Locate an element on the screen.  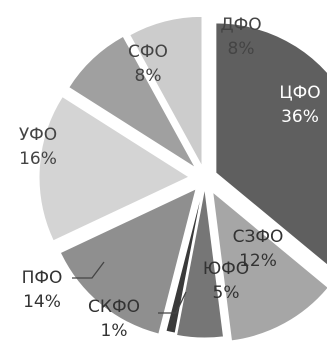
slice-label-percent: 12% is located at coordinates (258, 261).